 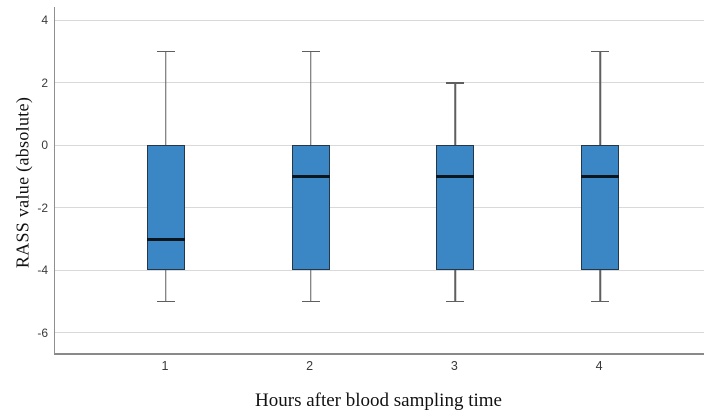 What do you see at coordinates (22, 182) in the screenshot?
I see `y-axis-title: RASS value (absolute)` at bounding box center [22, 182].